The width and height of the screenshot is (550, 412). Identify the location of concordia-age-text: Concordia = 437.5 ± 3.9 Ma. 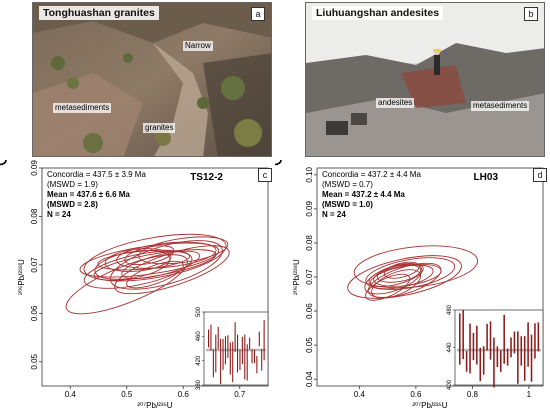
(96, 174).